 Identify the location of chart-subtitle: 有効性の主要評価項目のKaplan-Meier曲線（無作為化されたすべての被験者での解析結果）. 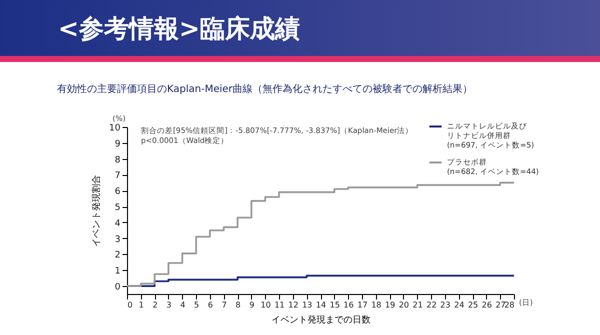
(265, 89).